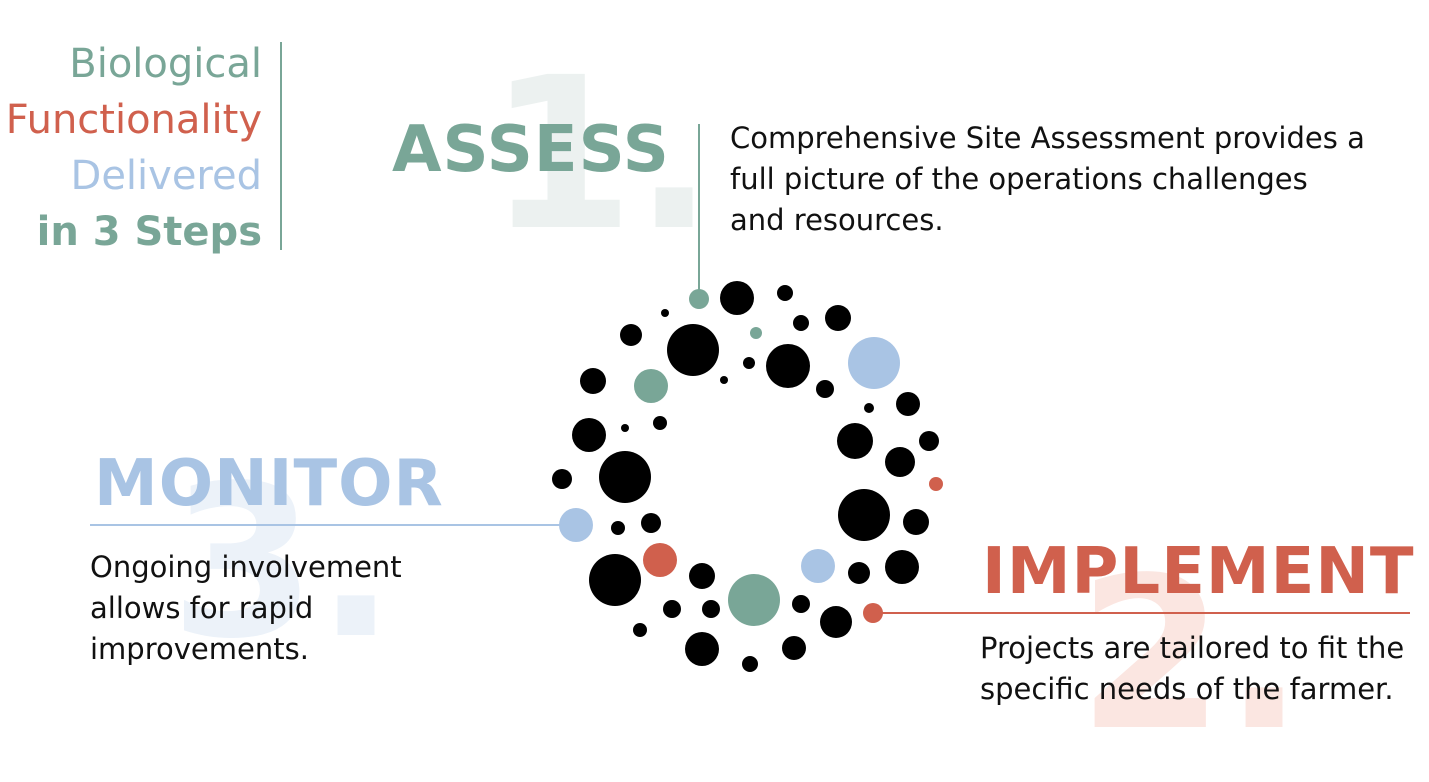  Describe the element at coordinates (1198, 572) in the screenshot. I see `implement-heading: IMPLEMENT` at that location.